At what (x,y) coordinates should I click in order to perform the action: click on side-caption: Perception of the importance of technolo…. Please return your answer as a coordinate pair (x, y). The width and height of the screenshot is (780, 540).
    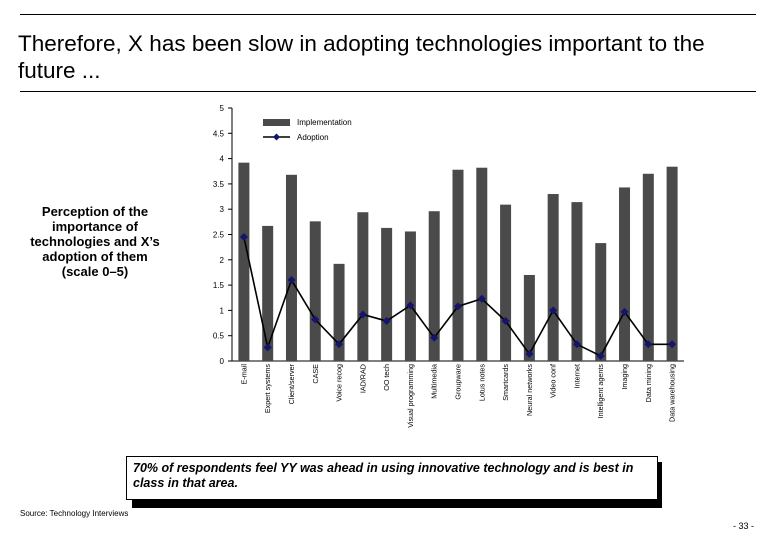
    Looking at the image, I should click on (95, 241).